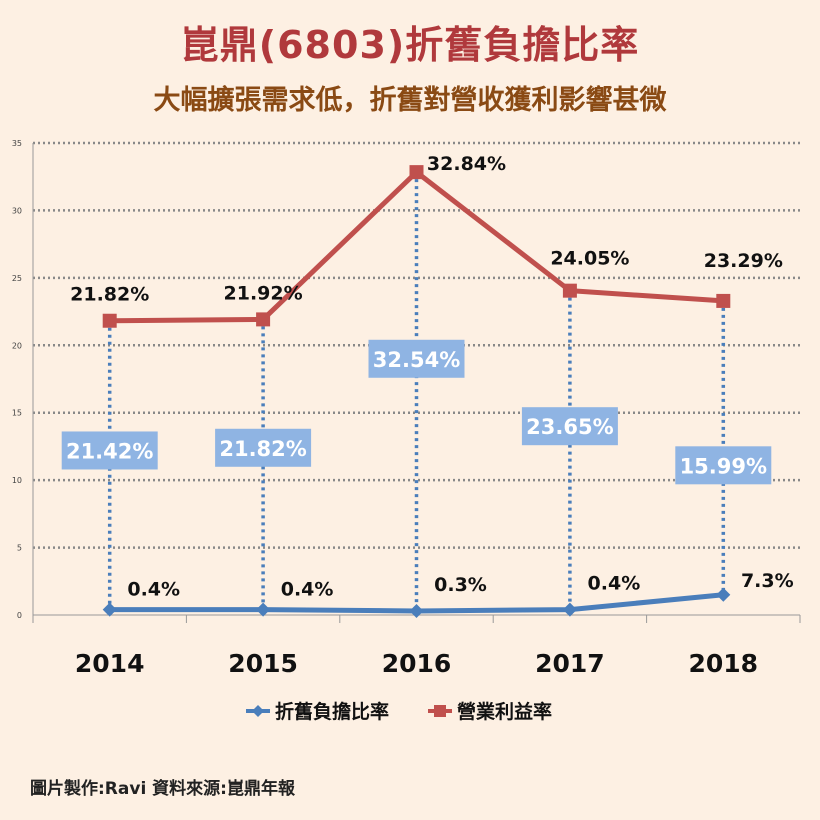 The width and height of the screenshot is (820, 820). I want to click on annotation-label: 21.42%, so click(109, 451).